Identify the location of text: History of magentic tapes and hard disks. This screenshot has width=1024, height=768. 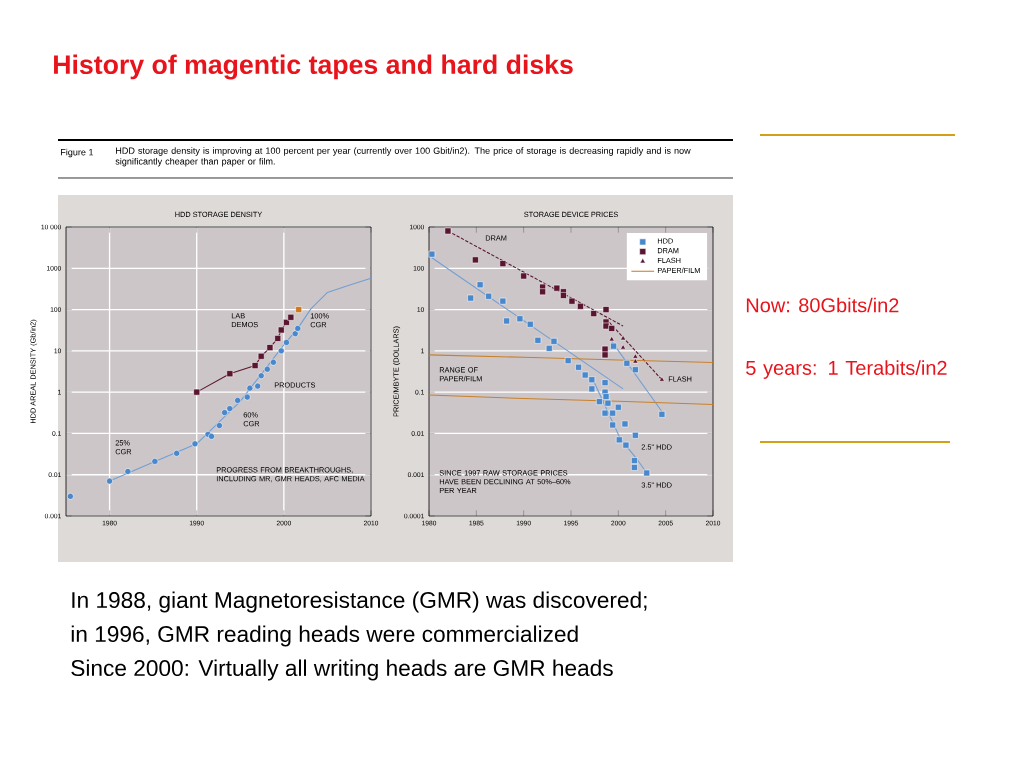
(313, 67).